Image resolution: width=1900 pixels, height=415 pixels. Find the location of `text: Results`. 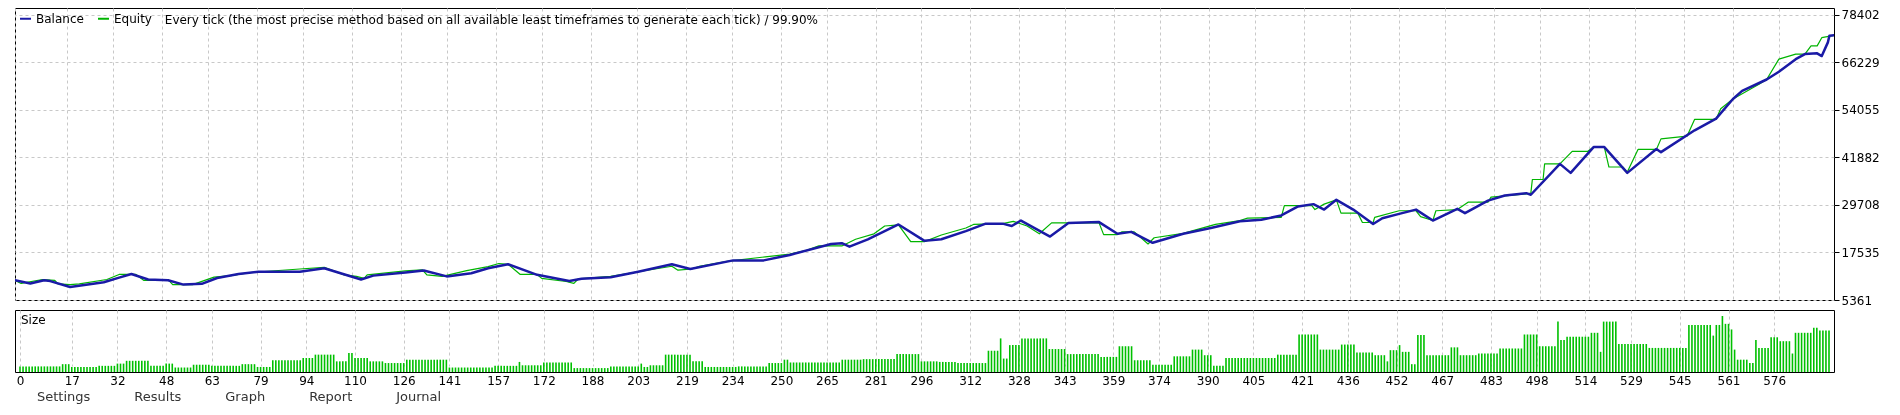

text: Results is located at coordinates (158, 396).